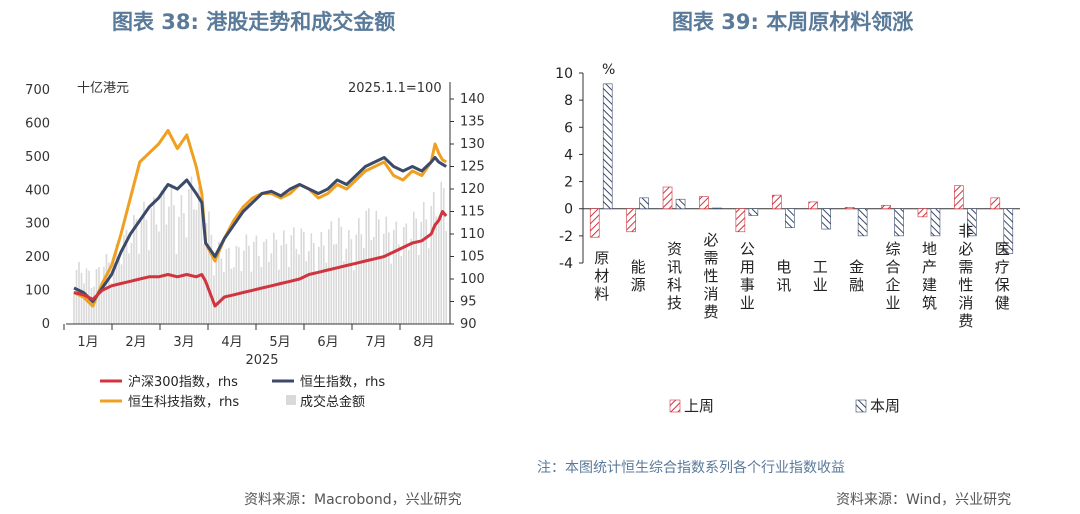 The height and width of the screenshot is (514, 1080). What do you see at coordinates (568, 183) in the screenshot?
I see `y-tick: 2` at bounding box center [568, 183].